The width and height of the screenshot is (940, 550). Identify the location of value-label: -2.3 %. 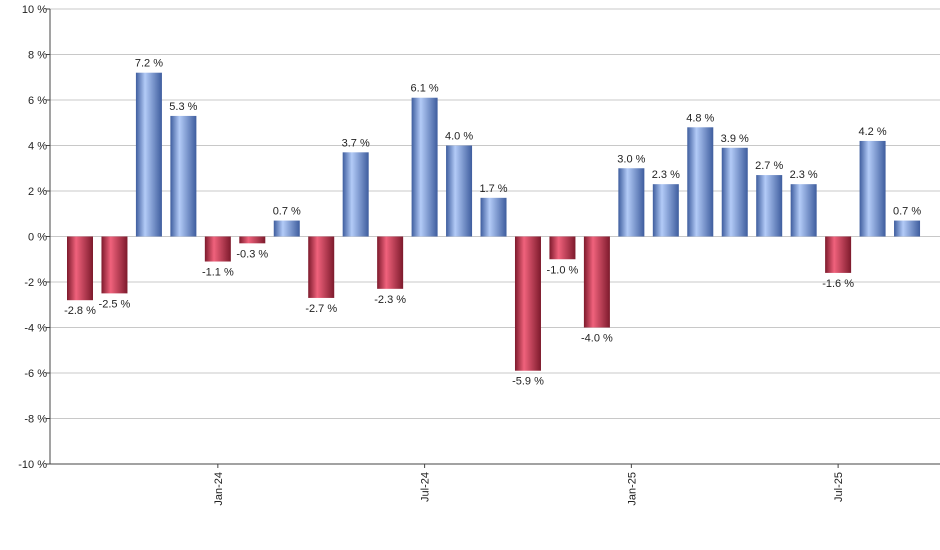
(390, 300).